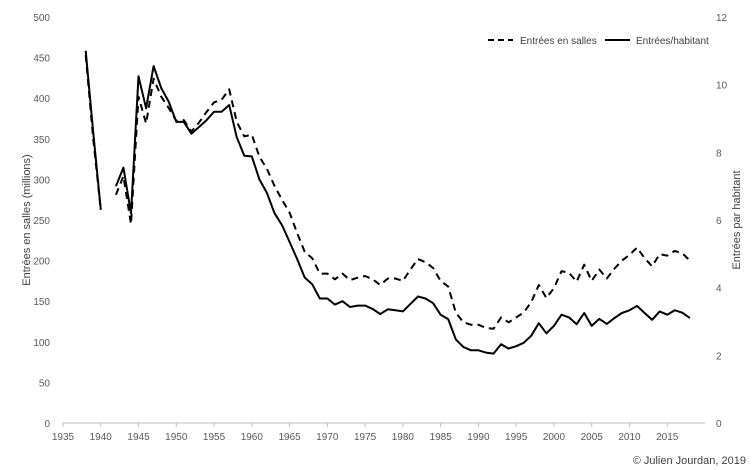 The height and width of the screenshot is (470, 754). What do you see at coordinates (101, 437) in the screenshot?
I see `x-tick-label: 1940` at bounding box center [101, 437].